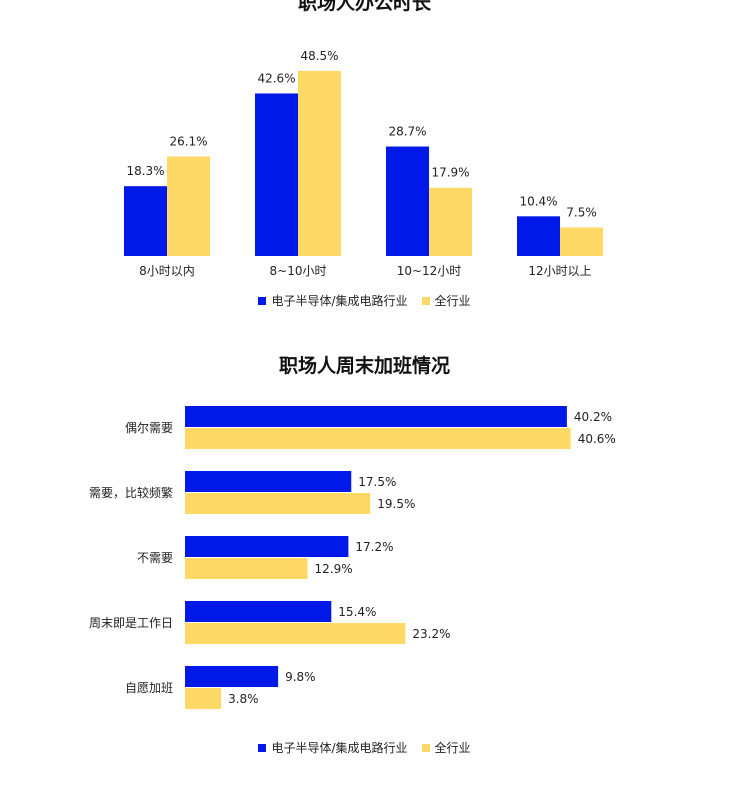 Image resolution: width=729 pixels, height=792 pixels. I want to click on category-label: 自愿加班, so click(149, 688).